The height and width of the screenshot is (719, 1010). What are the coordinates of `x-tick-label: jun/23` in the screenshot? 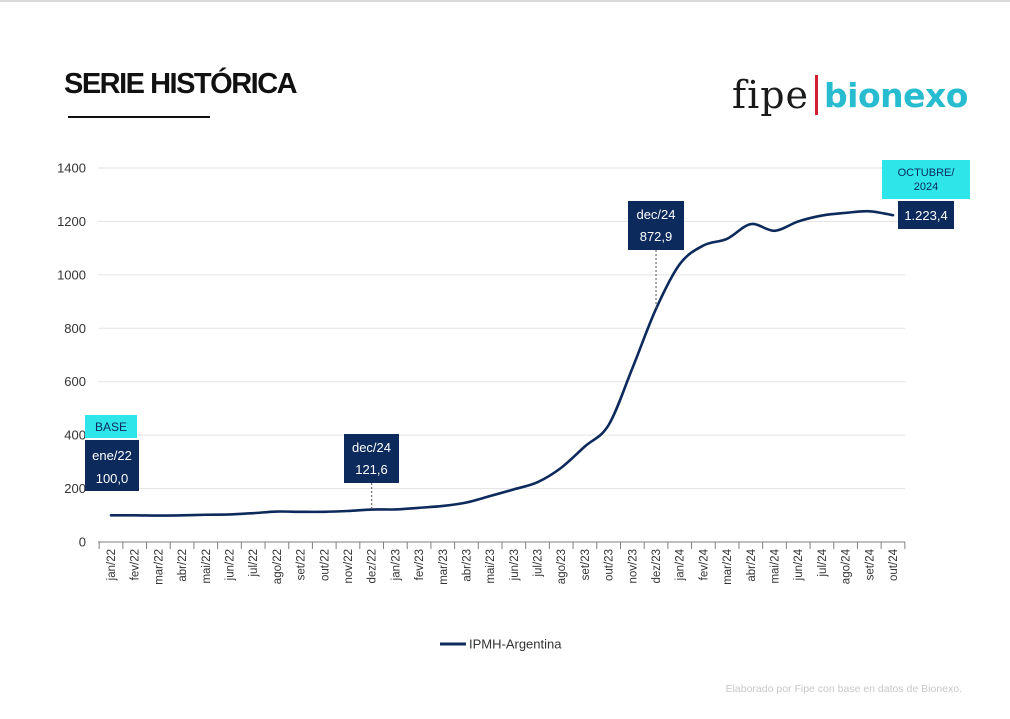 It's located at (515, 565).